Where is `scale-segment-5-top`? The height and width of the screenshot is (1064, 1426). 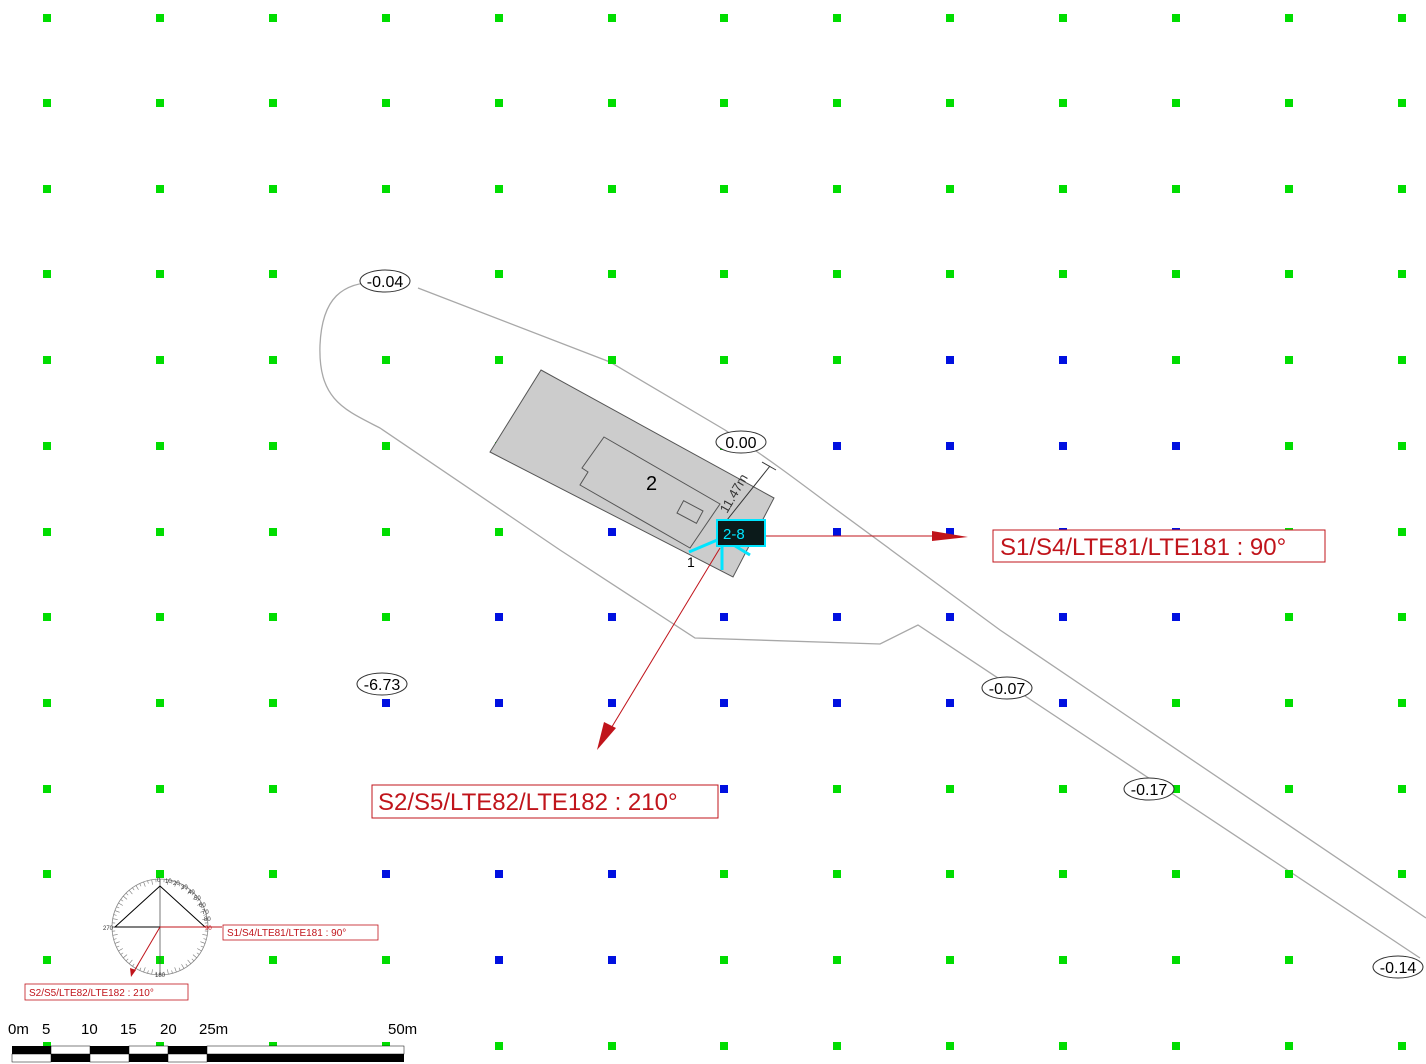
scale-segment-5-top is located at coordinates (187, 1050).